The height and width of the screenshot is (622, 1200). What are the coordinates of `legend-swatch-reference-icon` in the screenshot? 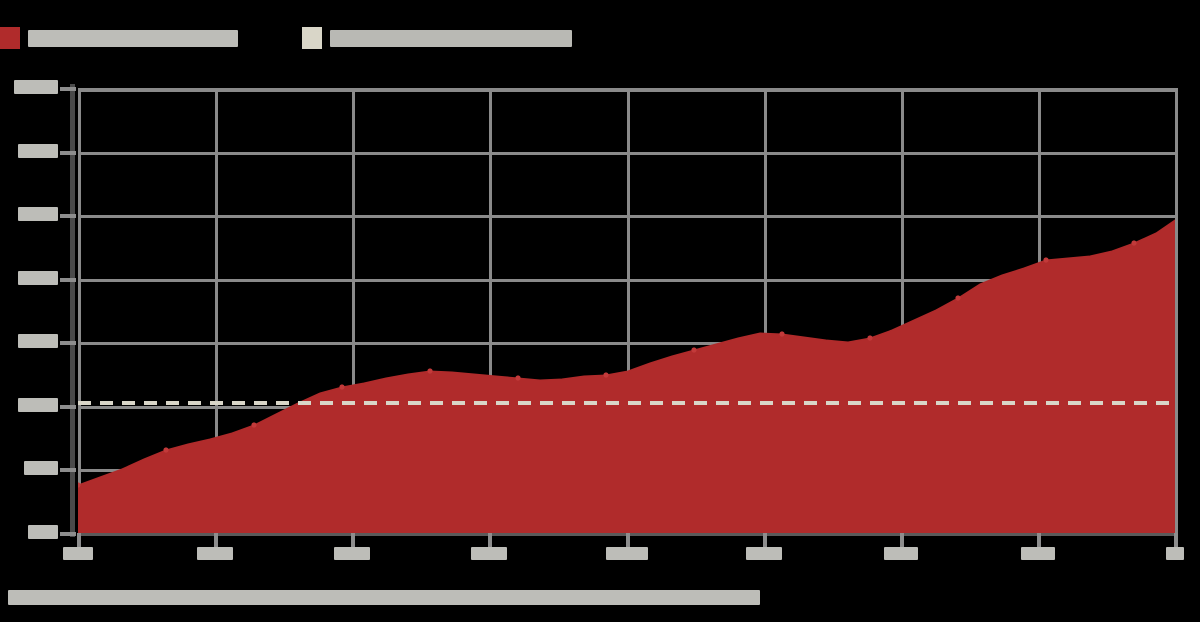 It's located at (312, 38).